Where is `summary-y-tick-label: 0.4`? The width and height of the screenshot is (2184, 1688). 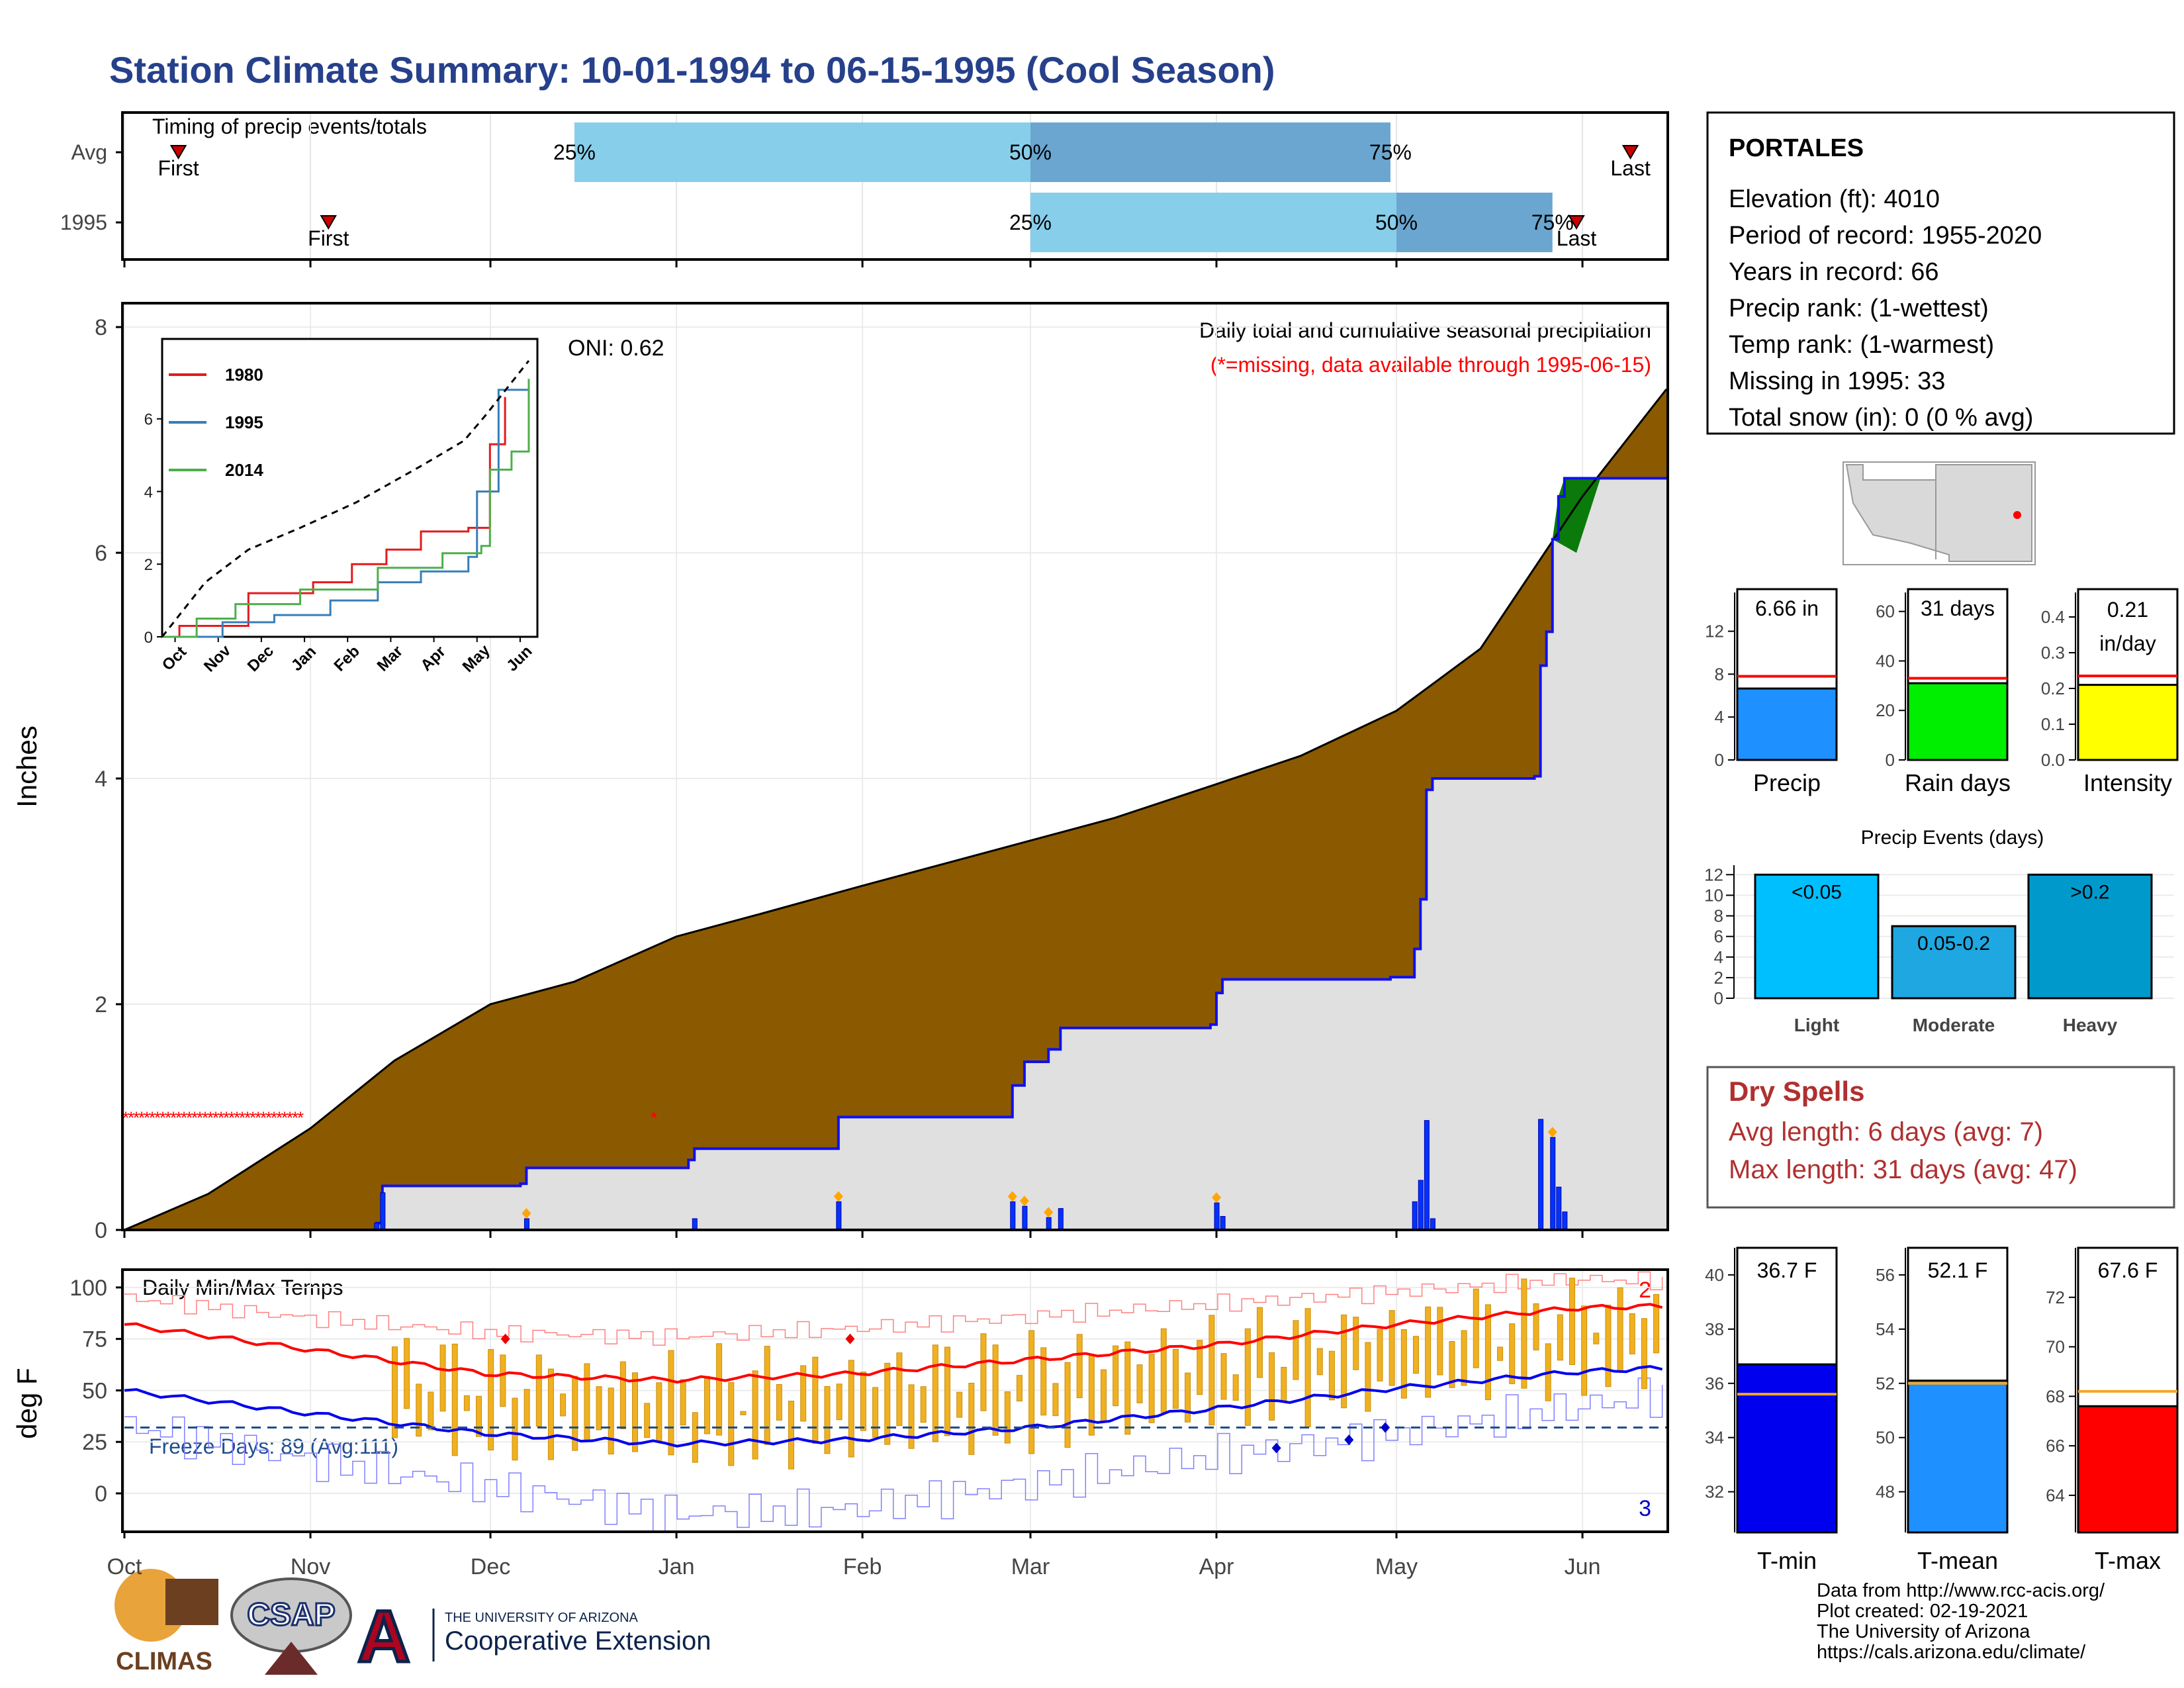 summary-y-tick-label: 0.4 is located at coordinates (2053, 617).